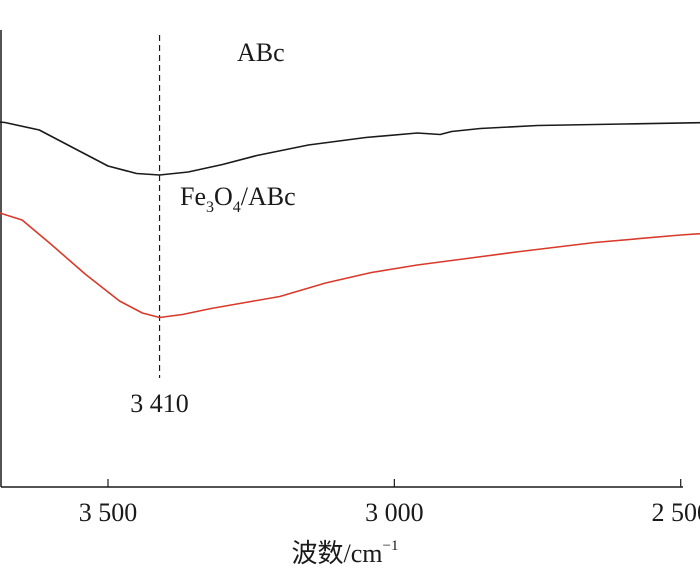 The height and width of the screenshot is (575, 700). Describe the element at coordinates (237, 207) in the screenshot. I see `series-label-sub-4: 4` at that location.